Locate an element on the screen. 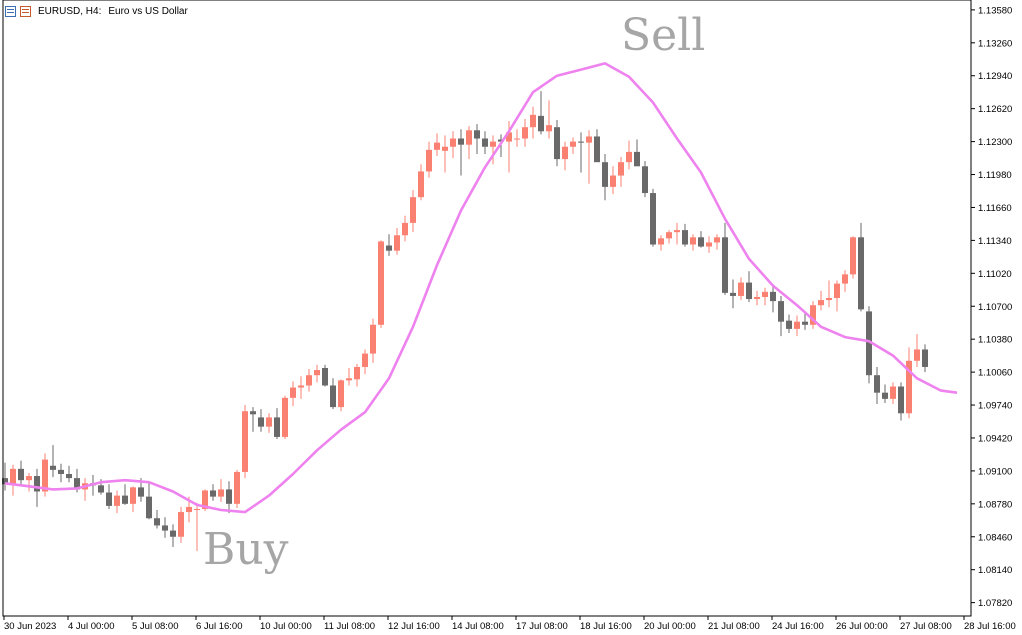 The height and width of the screenshot is (635, 1022). price-tick-label: 1.12620 is located at coordinates (995, 109).